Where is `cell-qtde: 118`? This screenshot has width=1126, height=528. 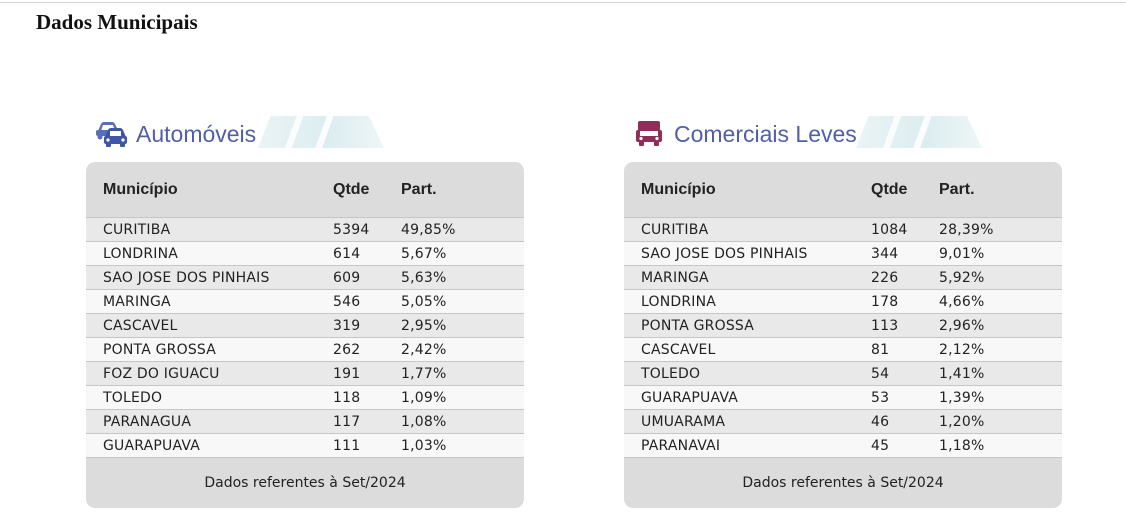 cell-qtde: 118 is located at coordinates (347, 397).